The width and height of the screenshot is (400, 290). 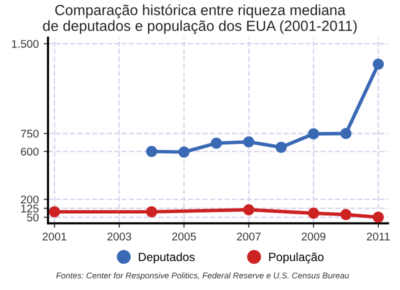 I want to click on x-tick-label: 2005, so click(x=184, y=236).